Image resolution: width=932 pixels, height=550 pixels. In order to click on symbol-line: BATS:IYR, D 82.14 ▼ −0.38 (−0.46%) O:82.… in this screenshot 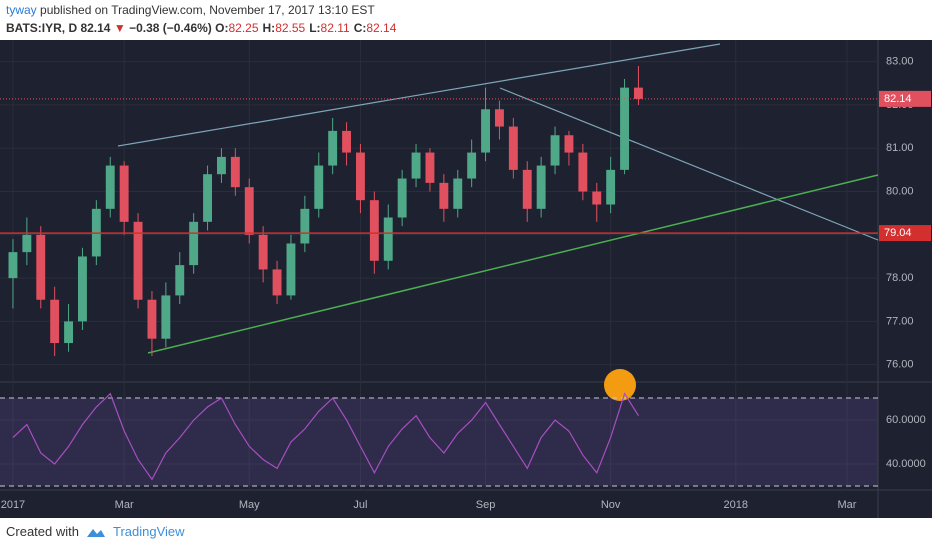, I will do `click(203, 28)`.